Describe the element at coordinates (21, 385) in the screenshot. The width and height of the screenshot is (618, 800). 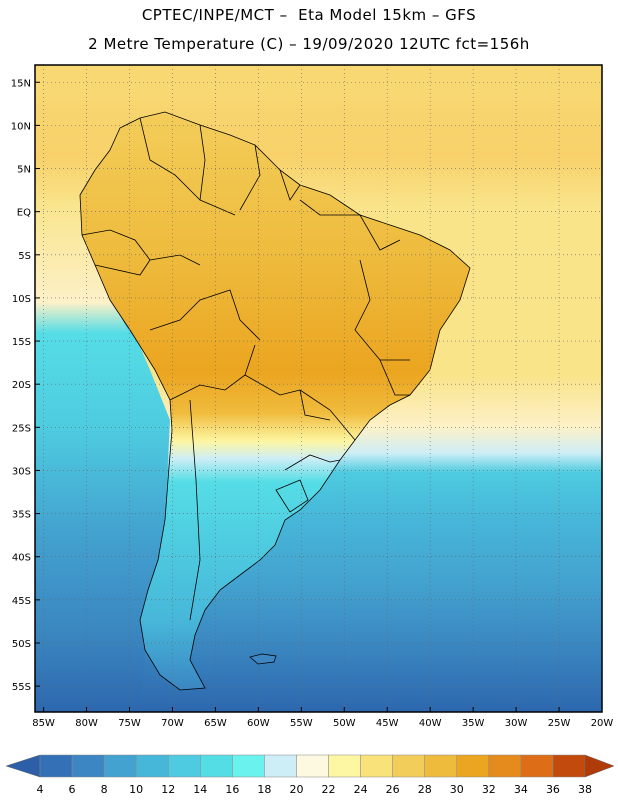
I see `lat-tick-label: 20S` at that location.